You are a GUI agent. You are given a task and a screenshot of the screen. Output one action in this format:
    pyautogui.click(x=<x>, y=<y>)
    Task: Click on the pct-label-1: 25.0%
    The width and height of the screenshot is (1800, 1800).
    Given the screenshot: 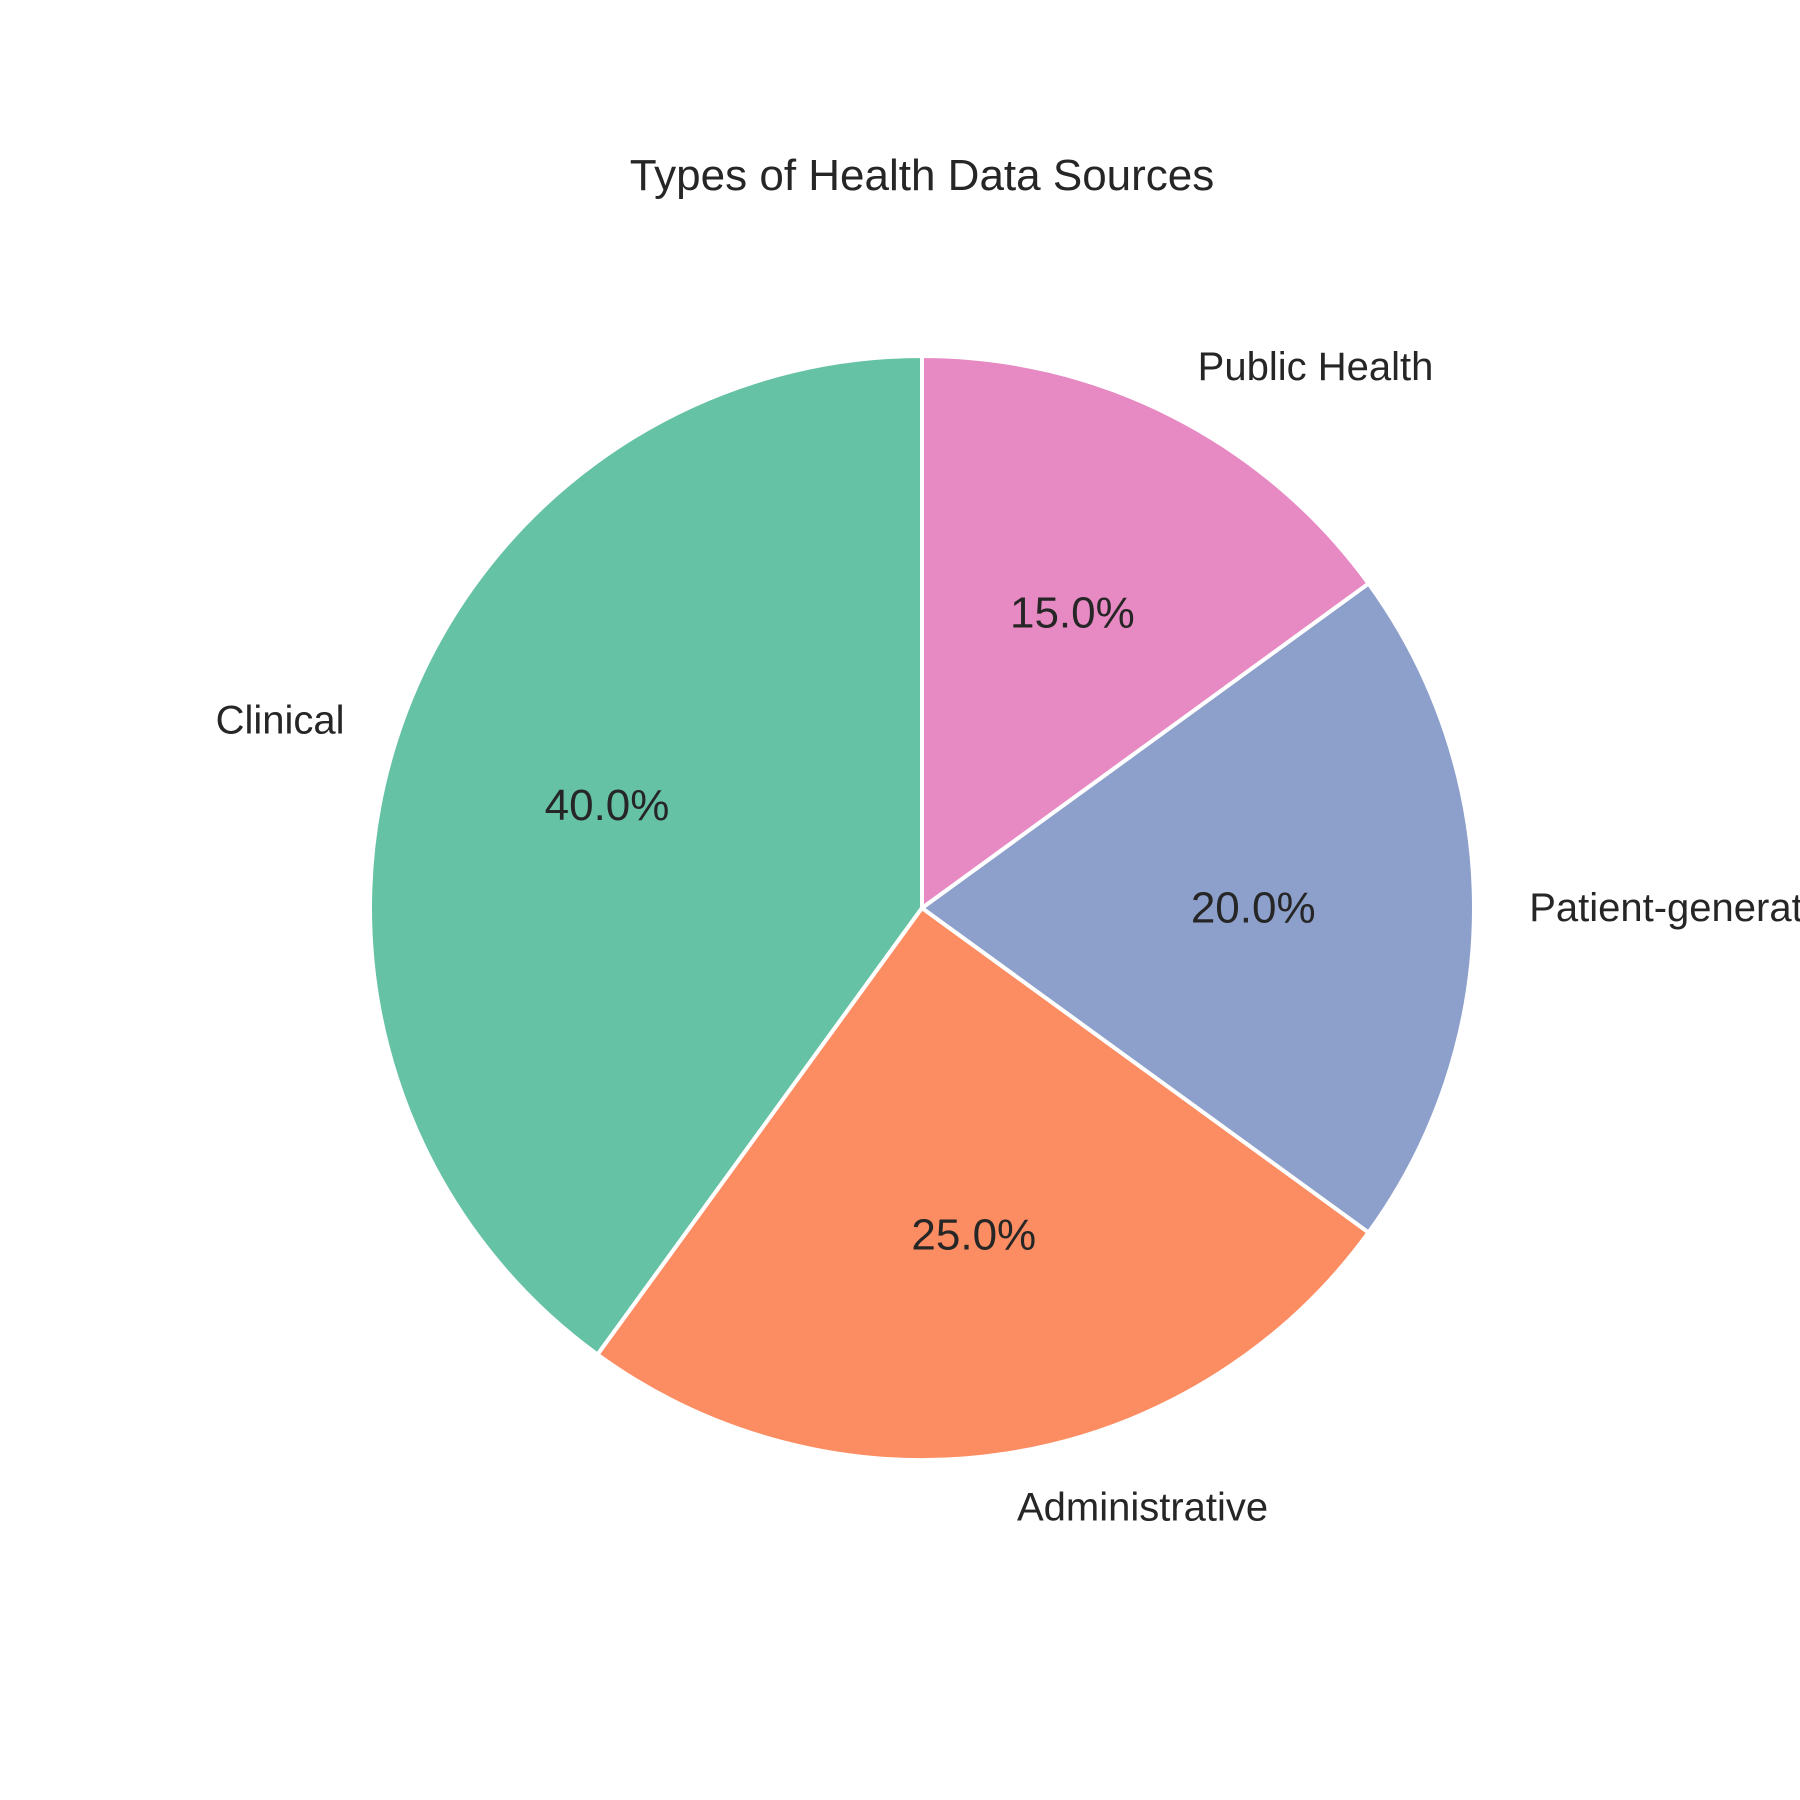 What is the action you would take?
    pyautogui.click(x=973, y=1235)
    